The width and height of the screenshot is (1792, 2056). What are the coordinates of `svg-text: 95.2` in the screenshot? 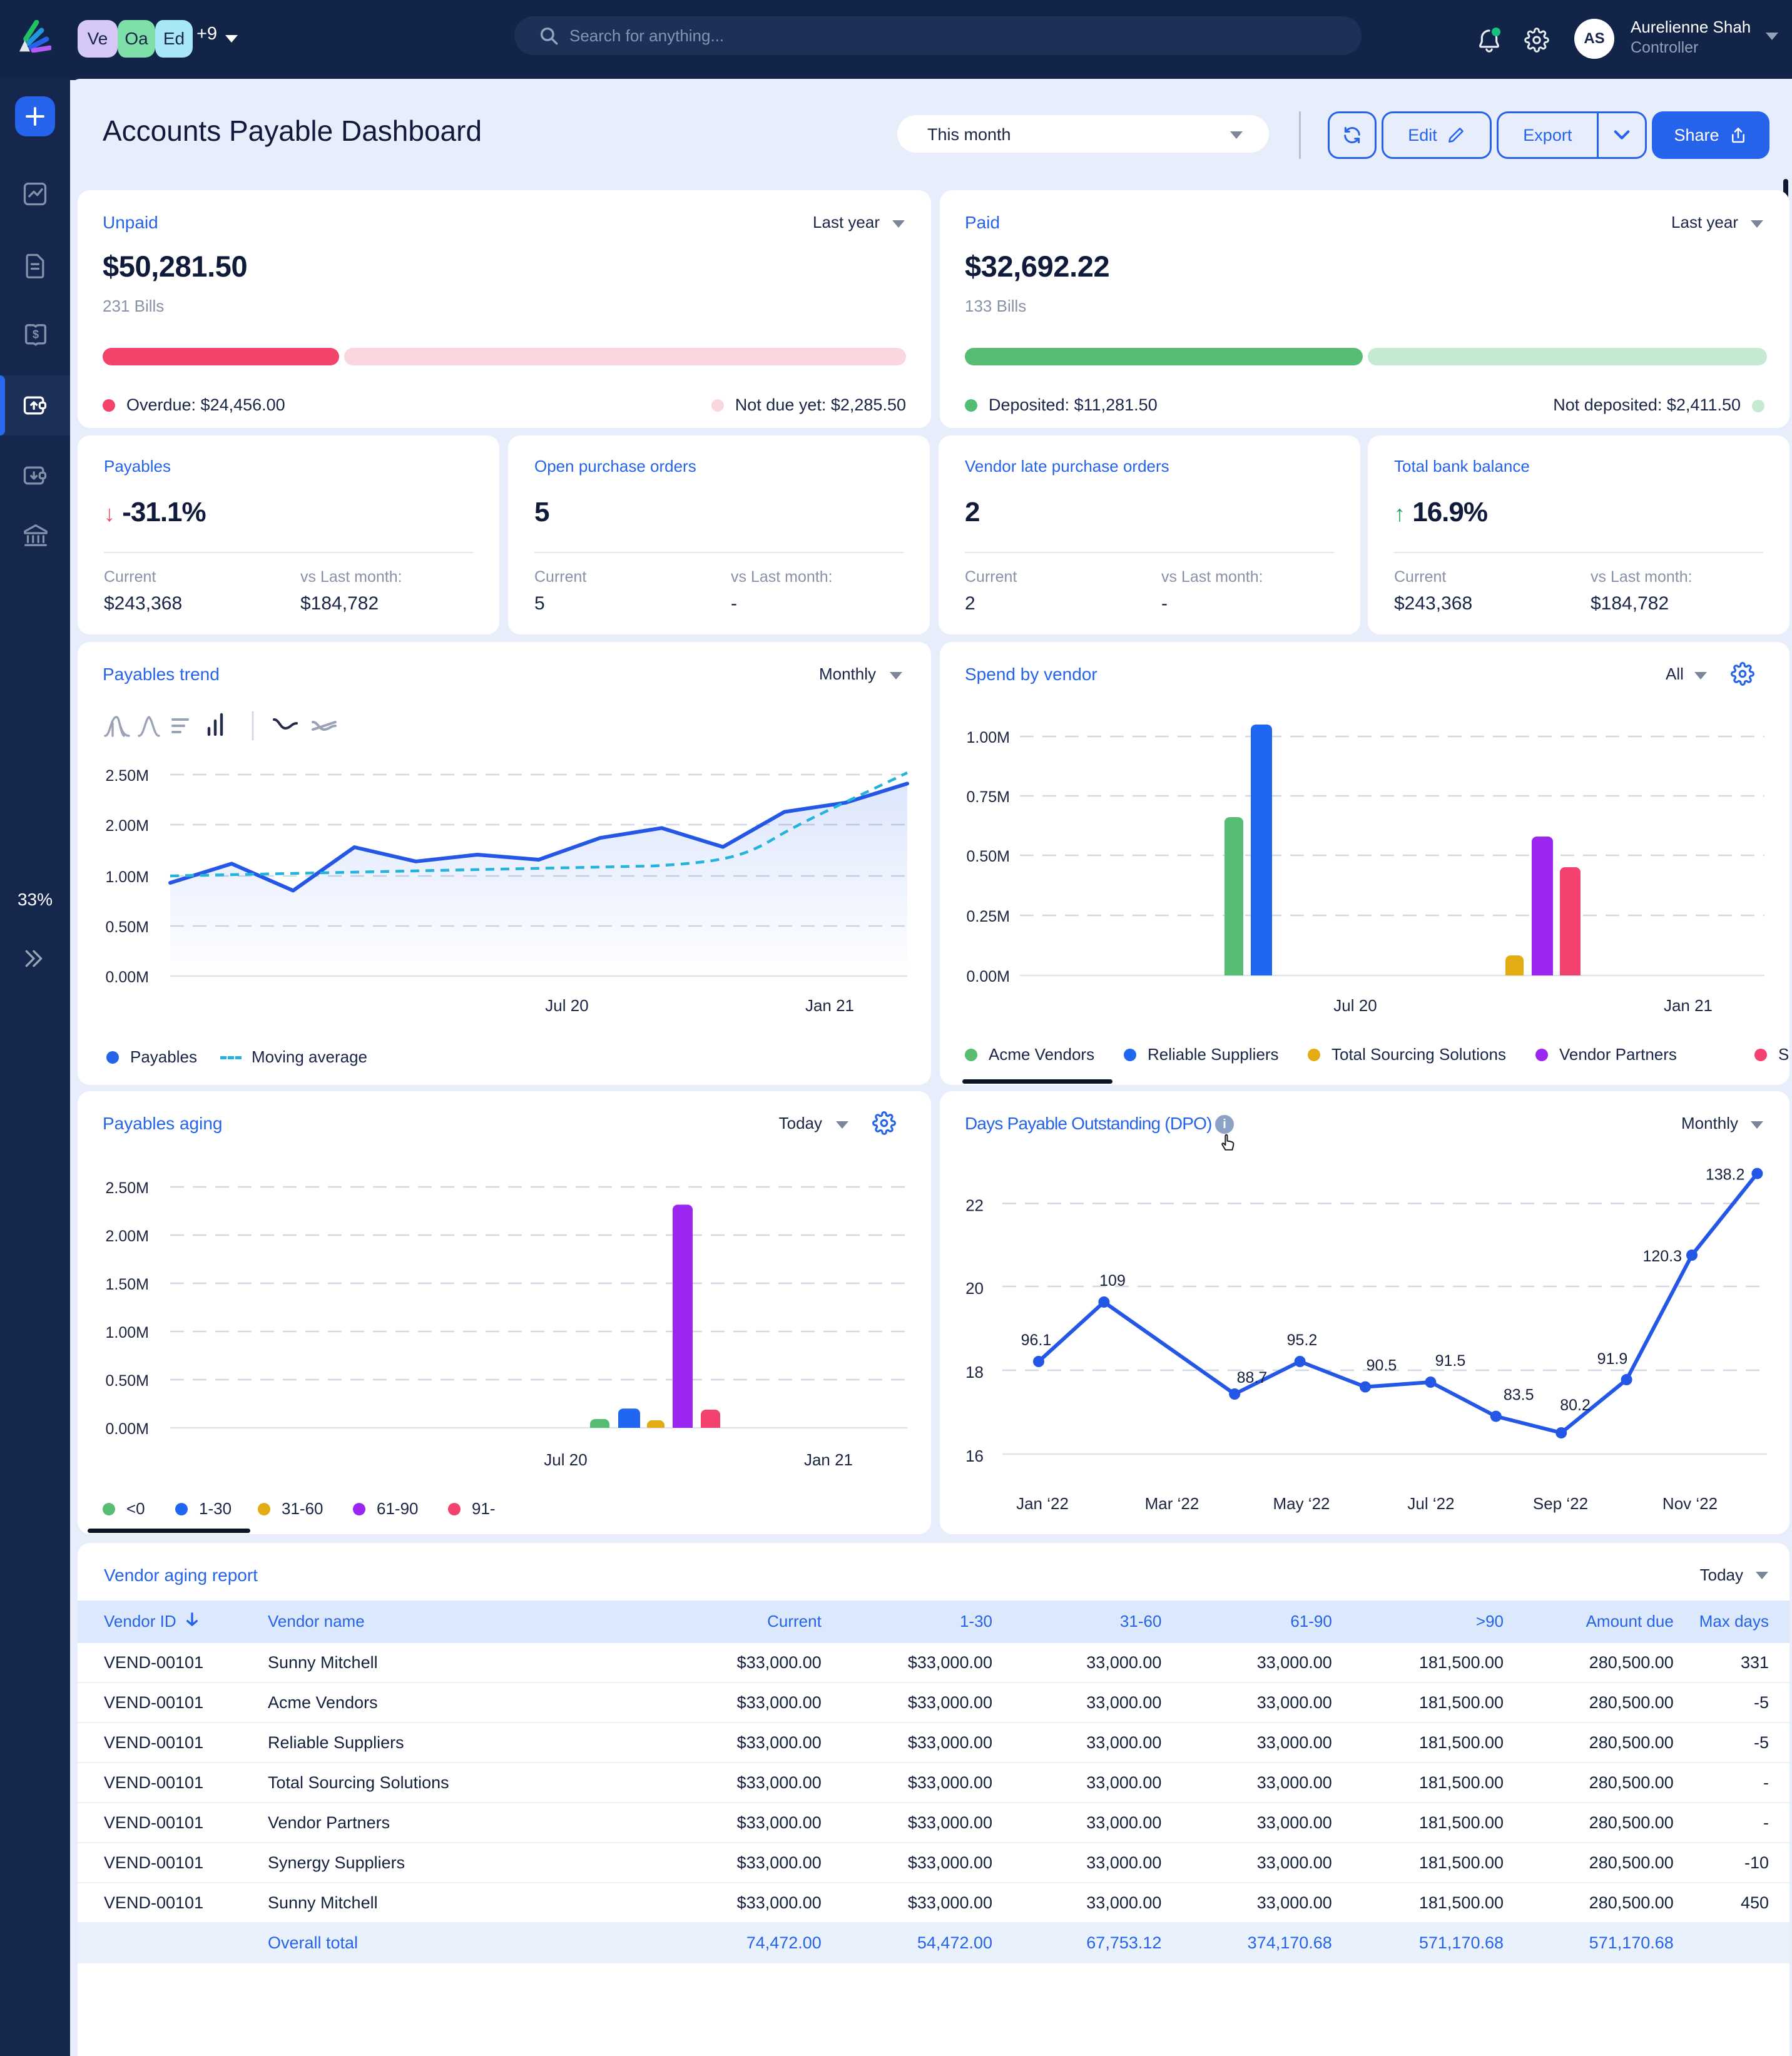 It's located at (1303, 1340).